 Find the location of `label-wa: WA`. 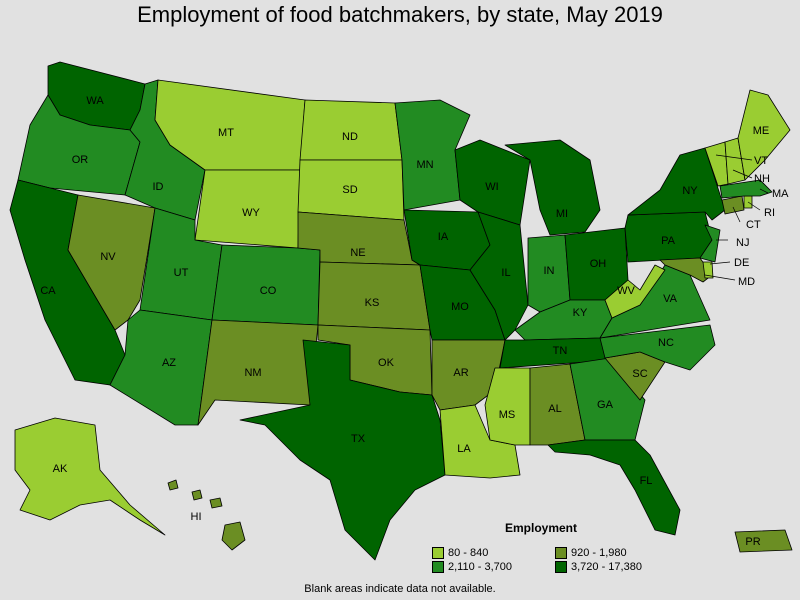

label-wa: WA is located at coordinates (95, 101).